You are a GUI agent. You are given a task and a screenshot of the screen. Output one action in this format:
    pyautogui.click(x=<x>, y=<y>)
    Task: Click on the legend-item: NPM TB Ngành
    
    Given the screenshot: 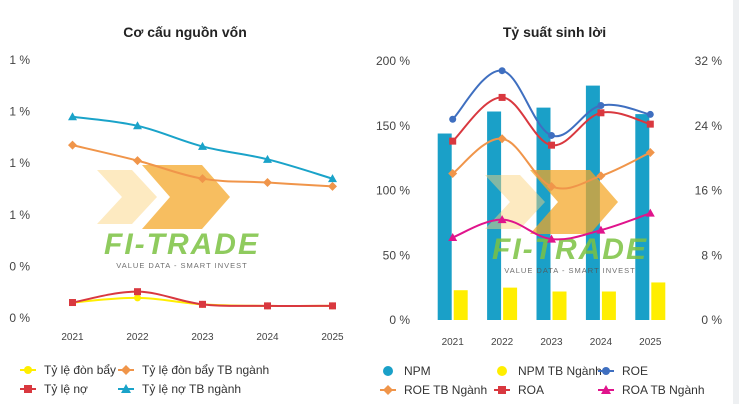 What is the action you would take?
    pyautogui.click(x=549, y=371)
    